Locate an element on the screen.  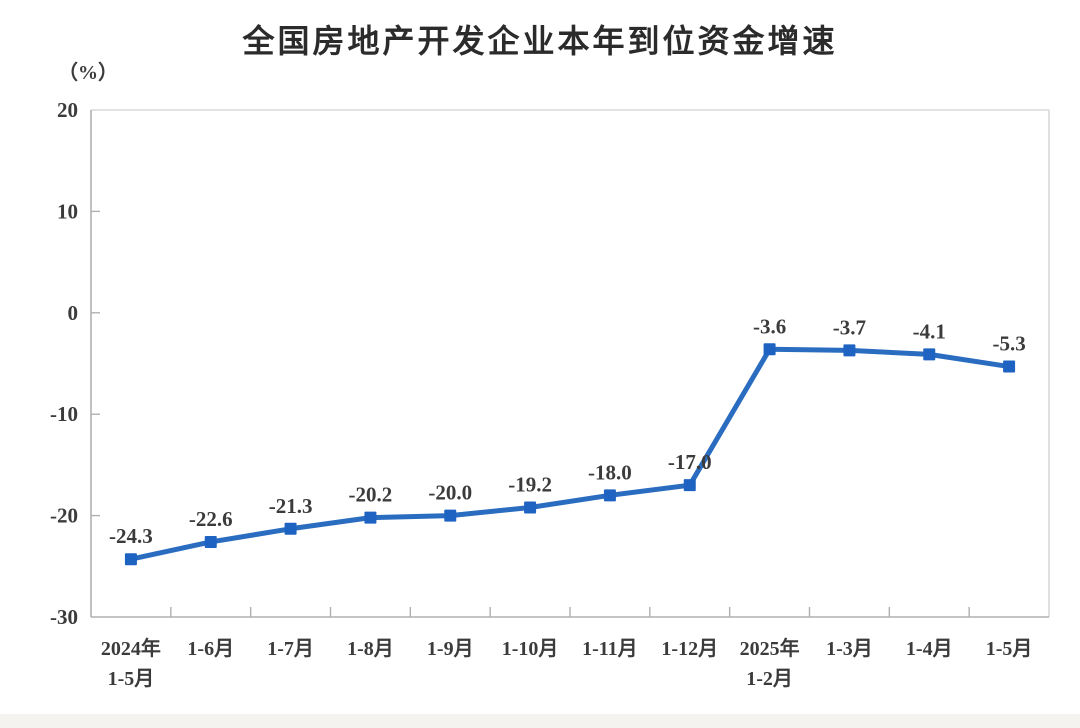
data-label: -24.3 is located at coordinates (131, 536).